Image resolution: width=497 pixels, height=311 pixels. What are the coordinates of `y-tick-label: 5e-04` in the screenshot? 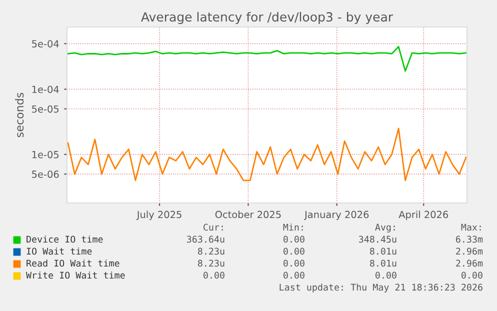 It's located at (45, 44).